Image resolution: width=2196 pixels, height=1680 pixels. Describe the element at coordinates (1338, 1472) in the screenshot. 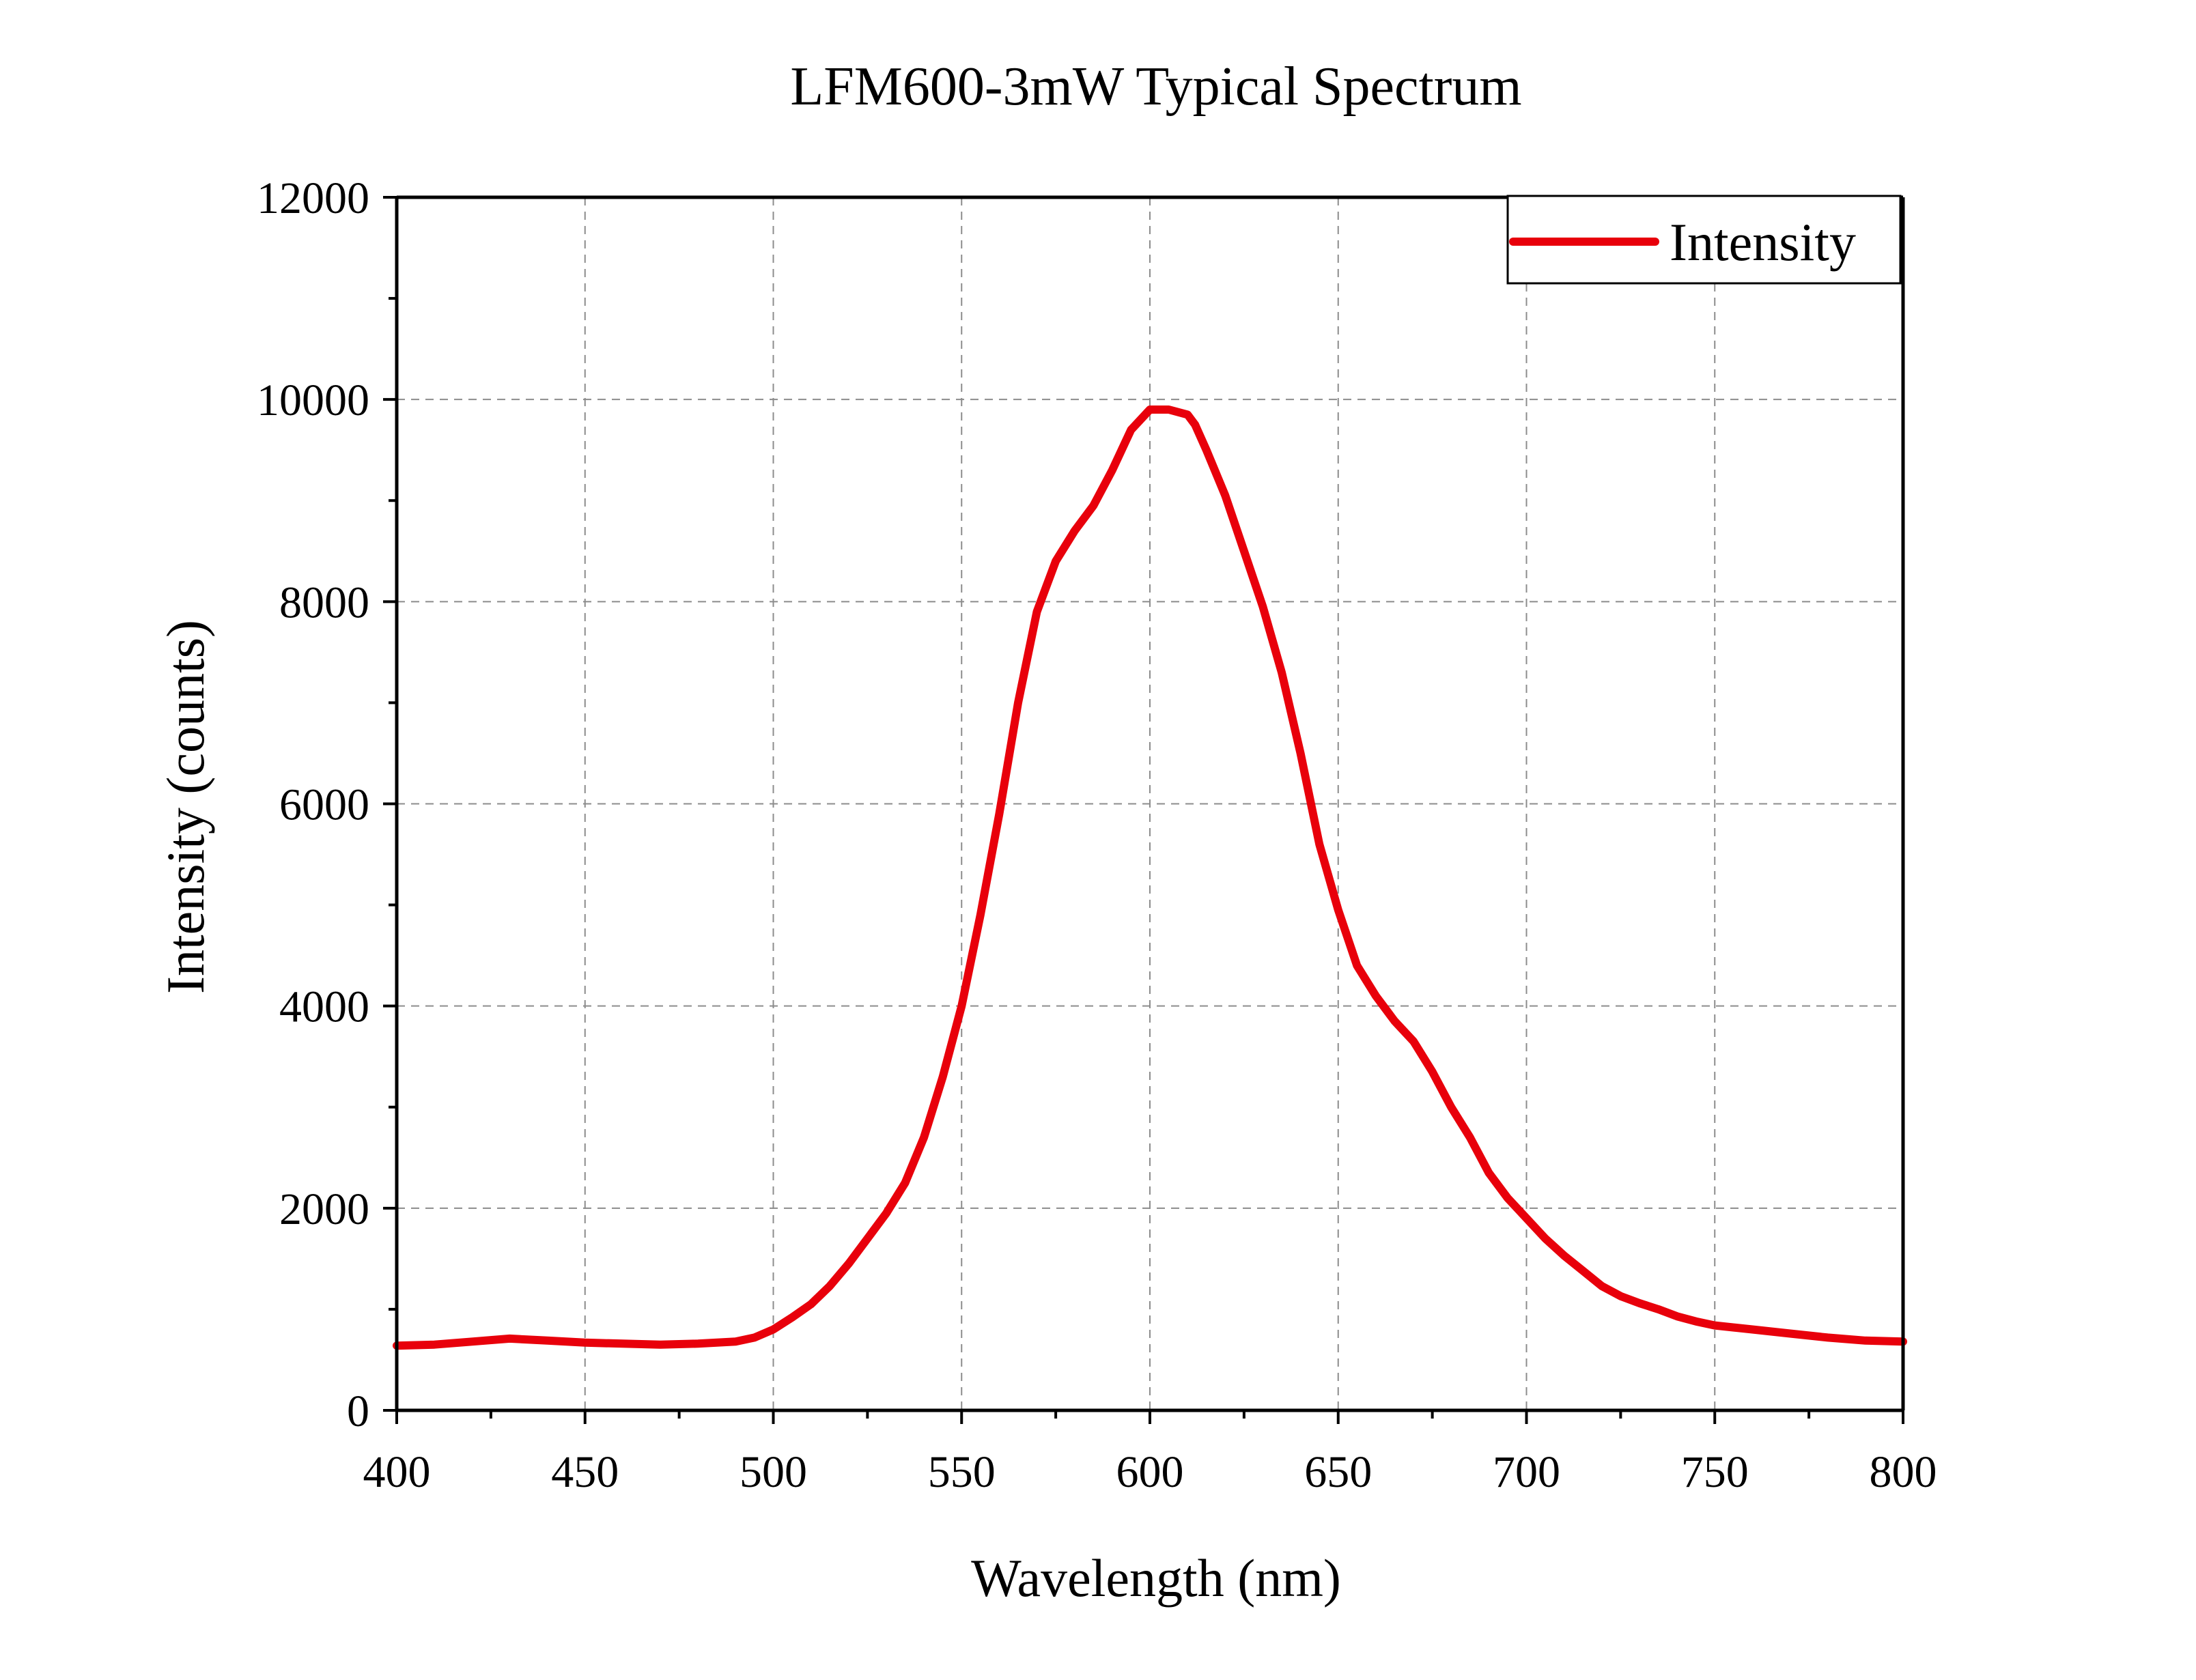

I see `x-tick-label: 650` at that location.